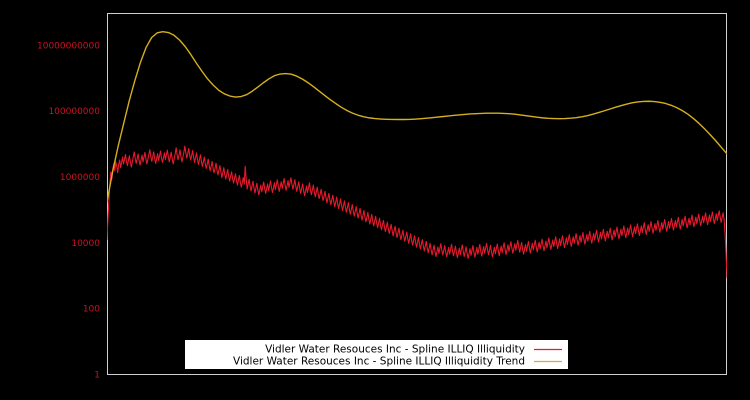 This screenshot has height=400, width=750. What do you see at coordinates (91, 310) in the screenshot?
I see `y-tick-label: 100` at bounding box center [91, 310].